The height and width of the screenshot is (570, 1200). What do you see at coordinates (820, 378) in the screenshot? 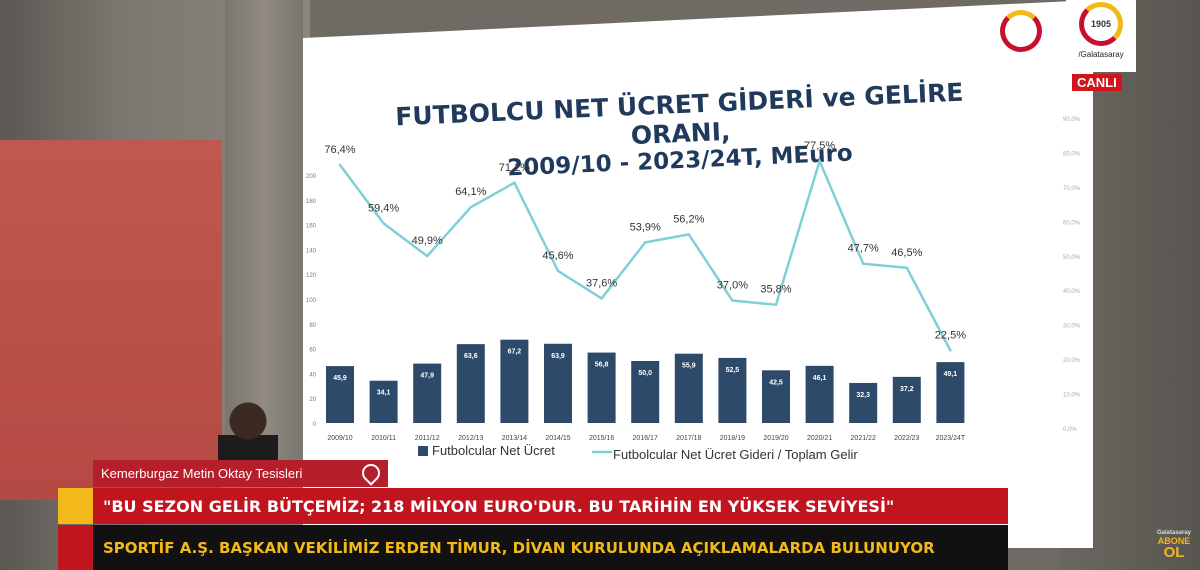
I see `bar-value-label: 46,1` at bounding box center [820, 378].